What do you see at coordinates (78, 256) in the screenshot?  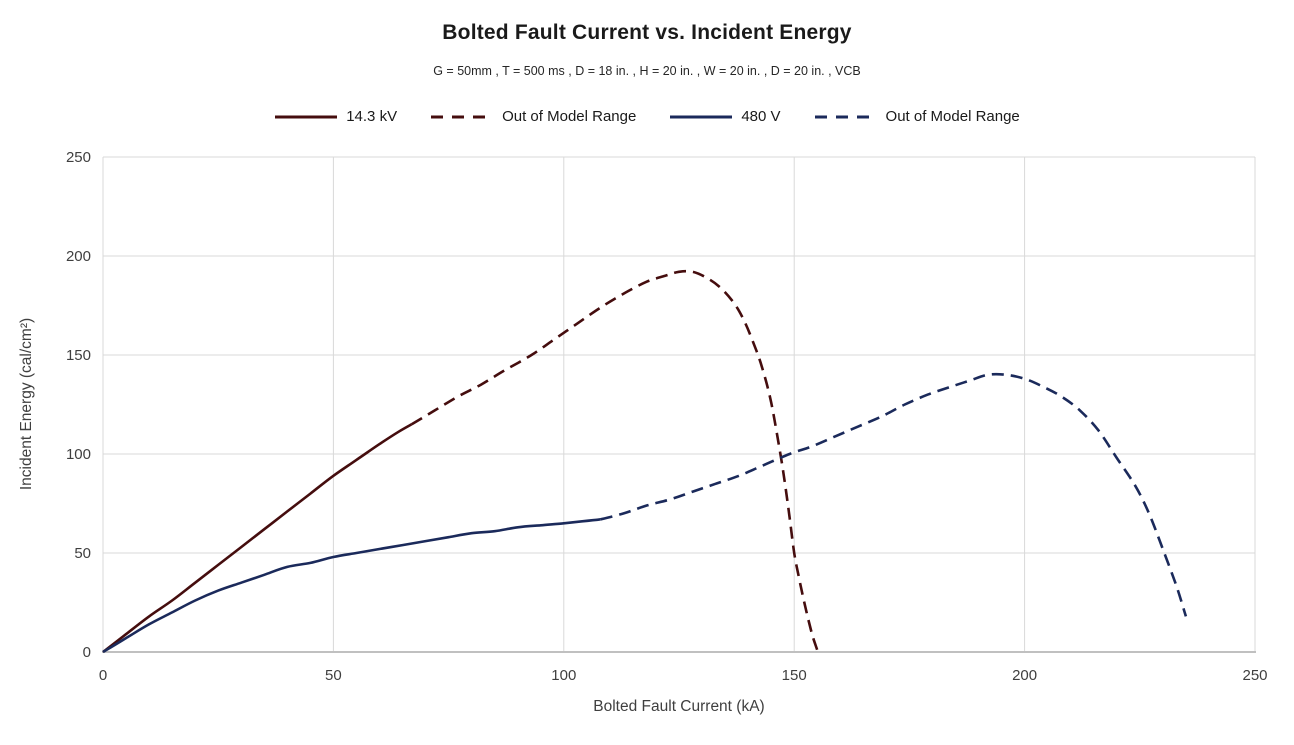 I see `y-tick-label-200: 200` at bounding box center [78, 256].